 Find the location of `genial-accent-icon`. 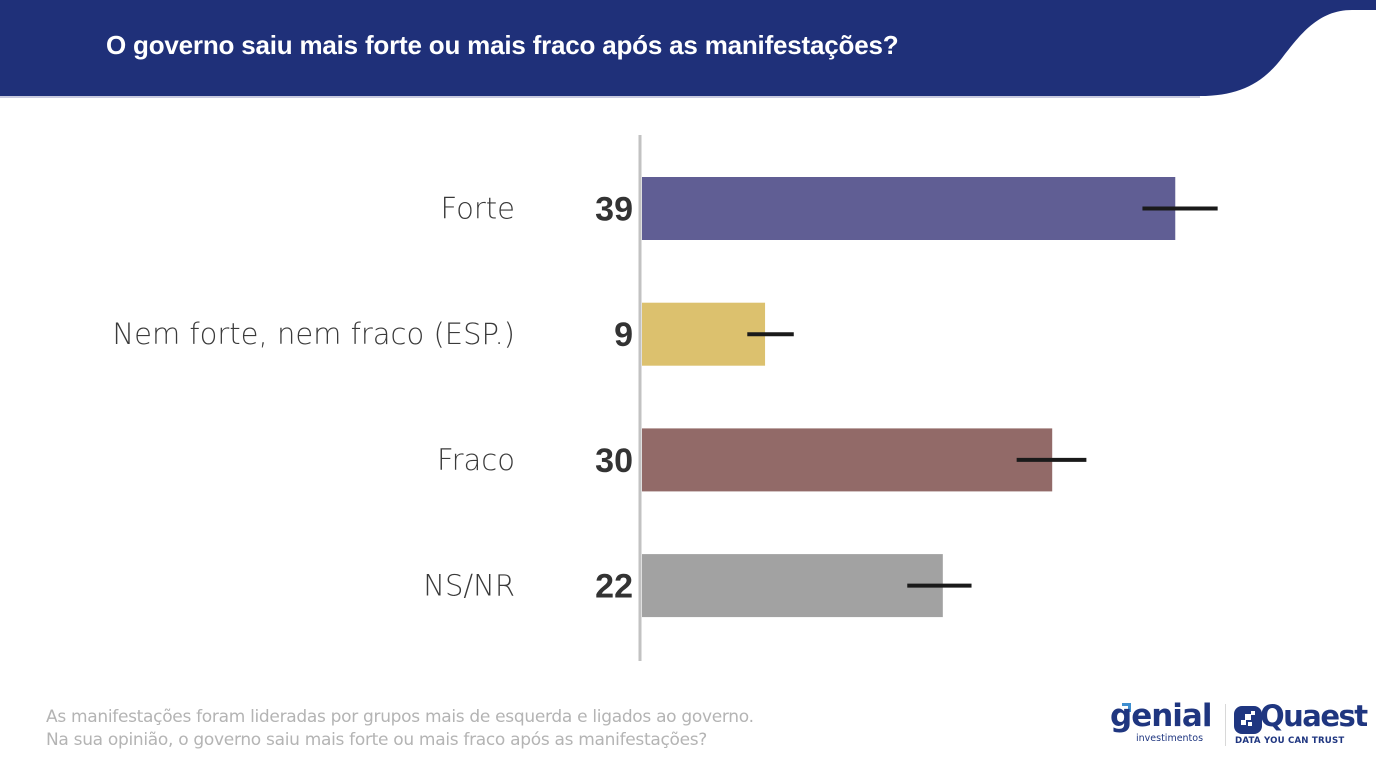

genial-accent-icon is located at coordinates (1126, 707).